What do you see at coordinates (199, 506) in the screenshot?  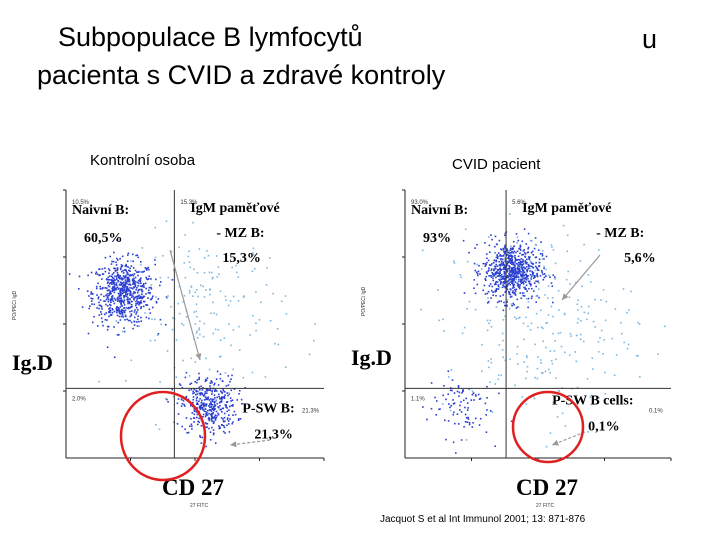 I see `x-channel-label: 27 FITC` at bounding box center [199, 506].